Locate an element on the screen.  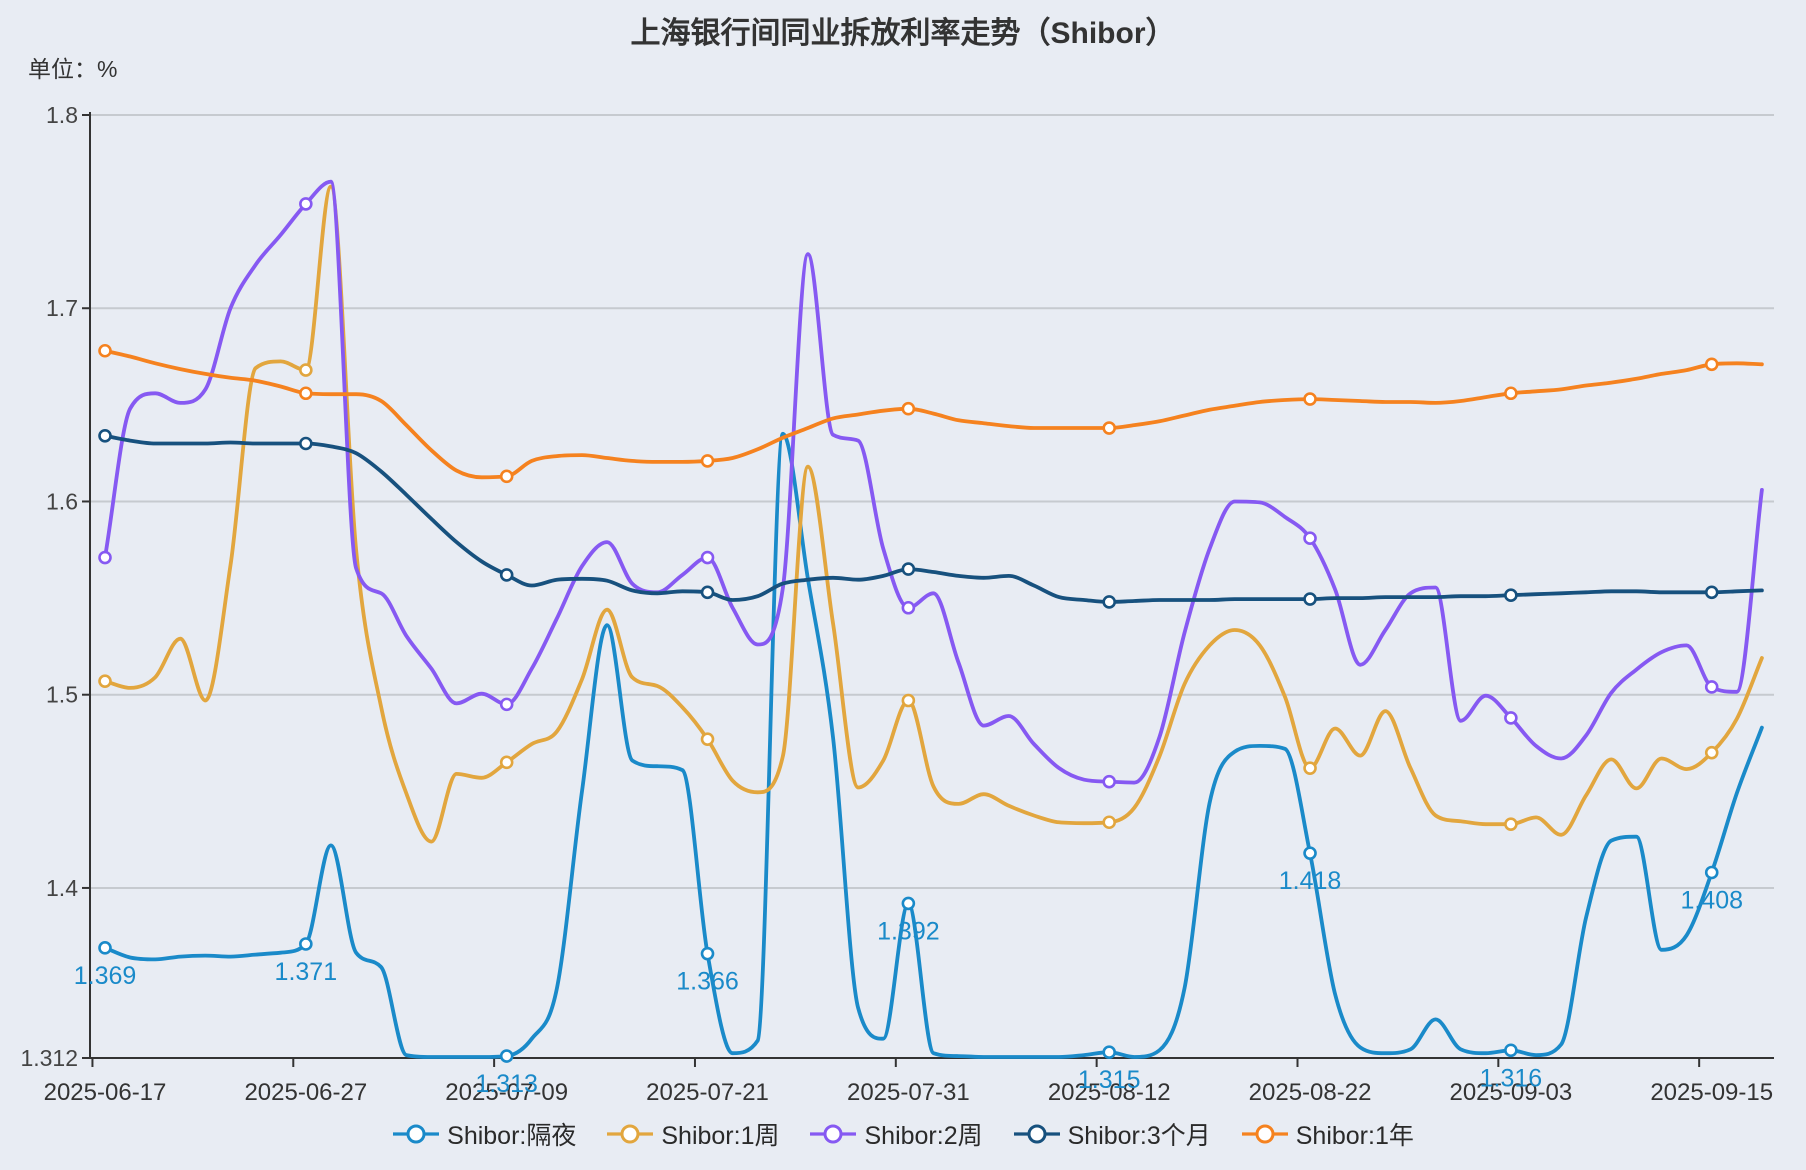
x-axis-label: 2025-08-22 is located at coordinates (1310, 1092).